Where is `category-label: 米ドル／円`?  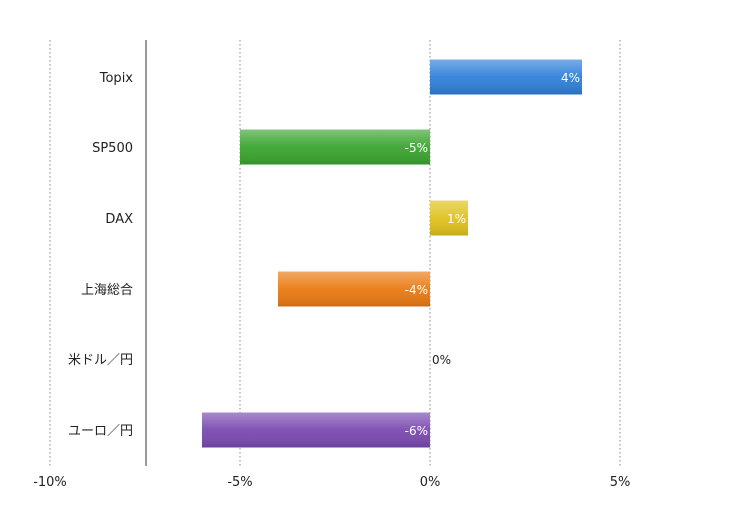
category-label: 米ドル／円 is located at coordinates (100, 360).